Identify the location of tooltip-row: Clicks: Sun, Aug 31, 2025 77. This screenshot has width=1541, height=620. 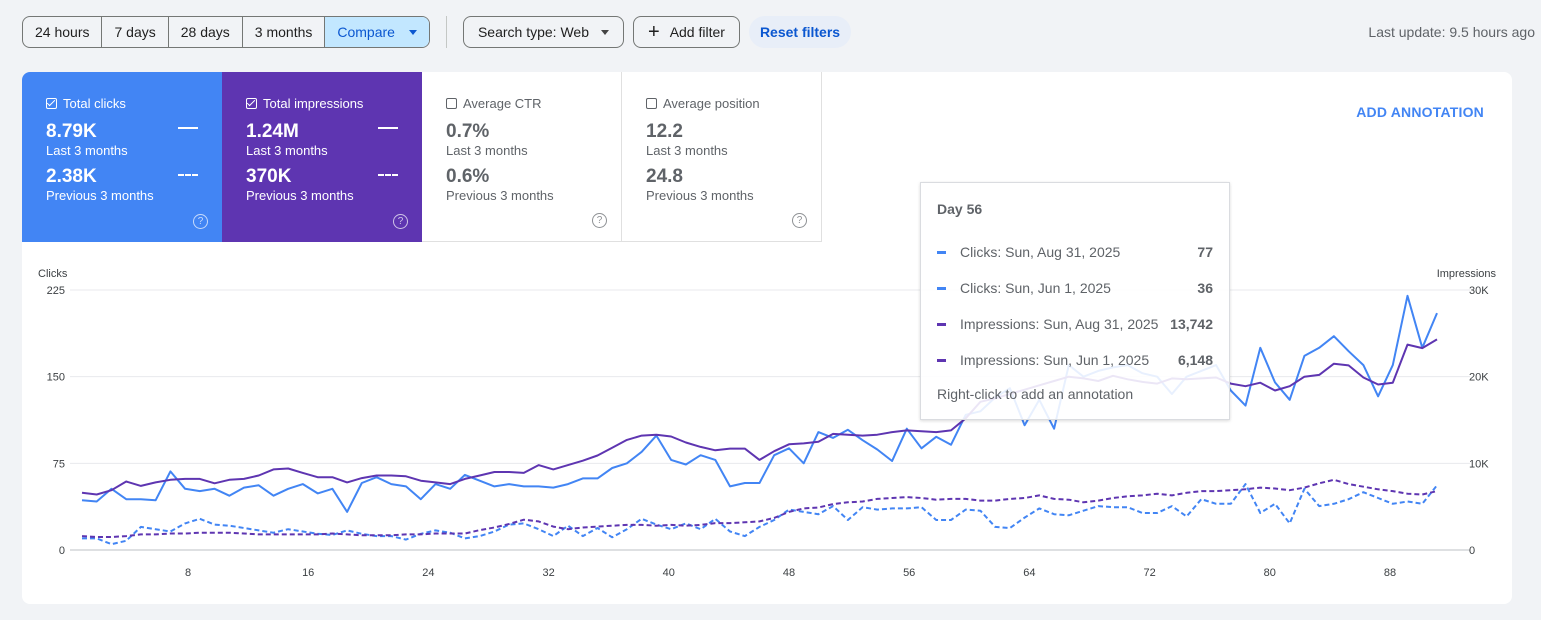
(1075, 252).